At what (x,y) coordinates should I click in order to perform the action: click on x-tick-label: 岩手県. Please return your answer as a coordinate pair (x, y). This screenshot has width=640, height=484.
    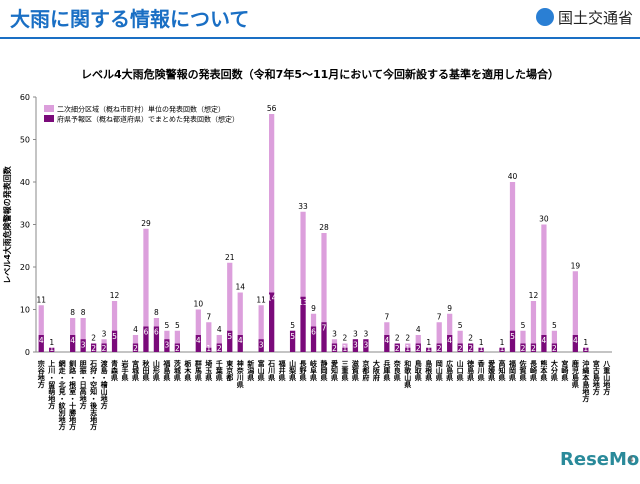
    Looking at the image, I should click on (125, 370).